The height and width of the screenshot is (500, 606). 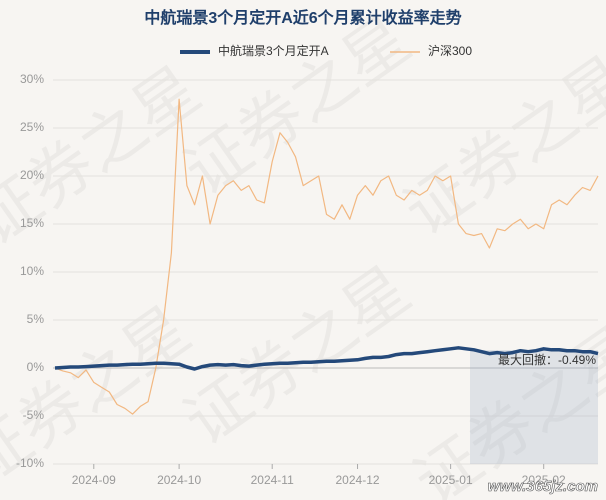 I want to click on x-tick-label: 2024-10, so click(x=179, y=480).